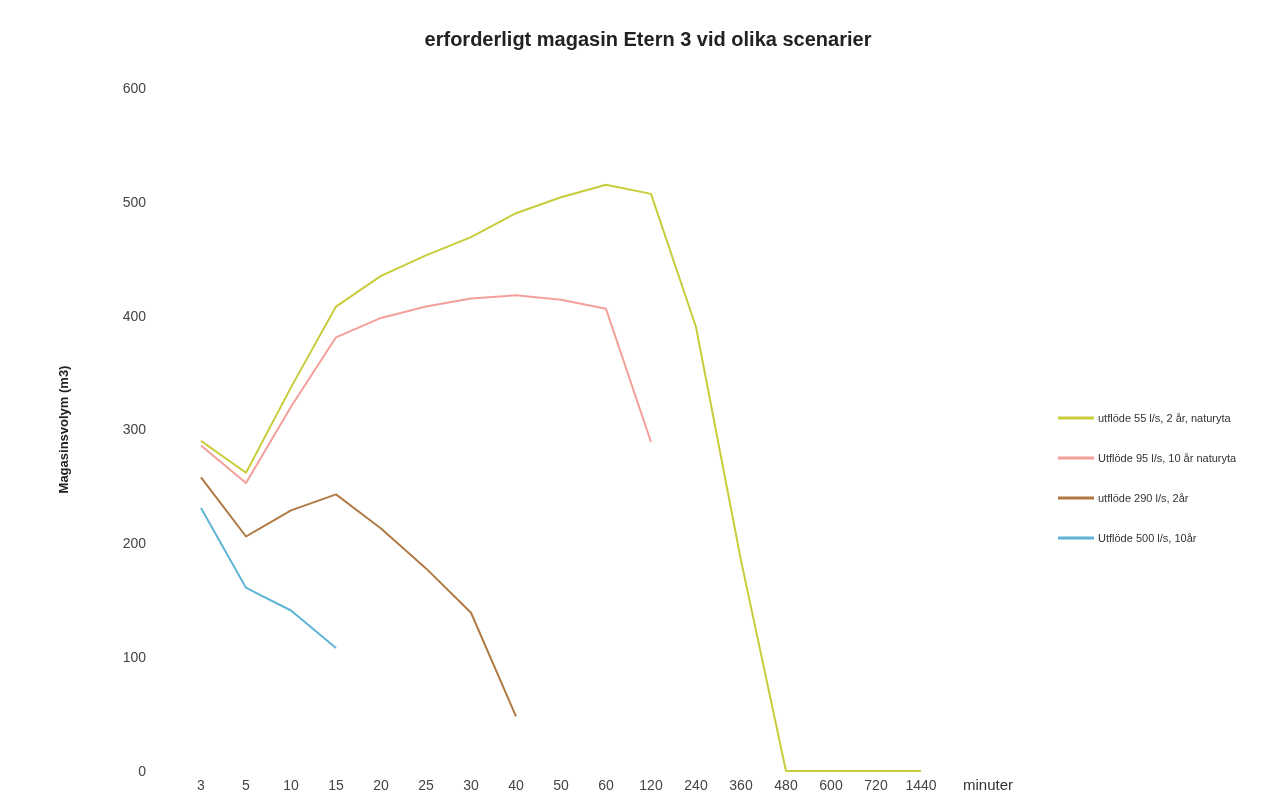  Describe the element at coordinates (516, 785) in the screenshot. I see `x-tick-label: 40` at that location.